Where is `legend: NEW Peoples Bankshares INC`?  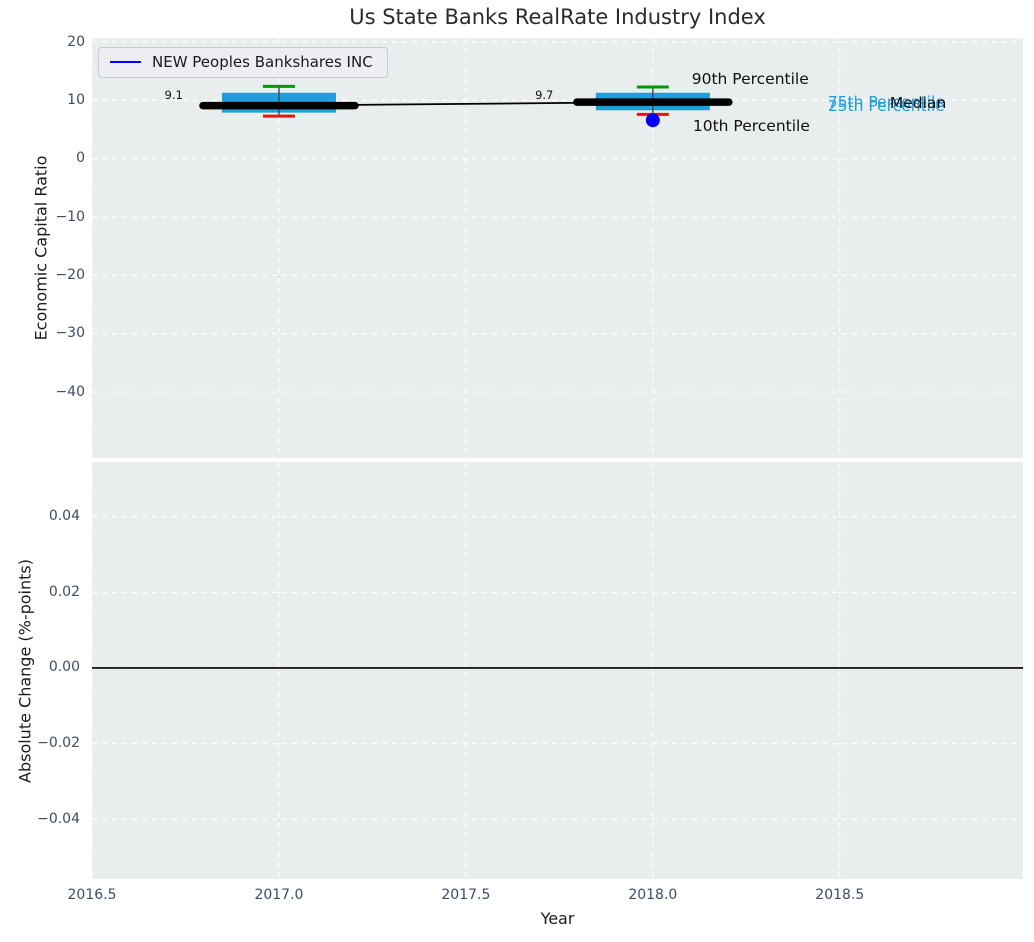
legend: NEW Peoples Bankshares INC is located at coordinates (243, 62).